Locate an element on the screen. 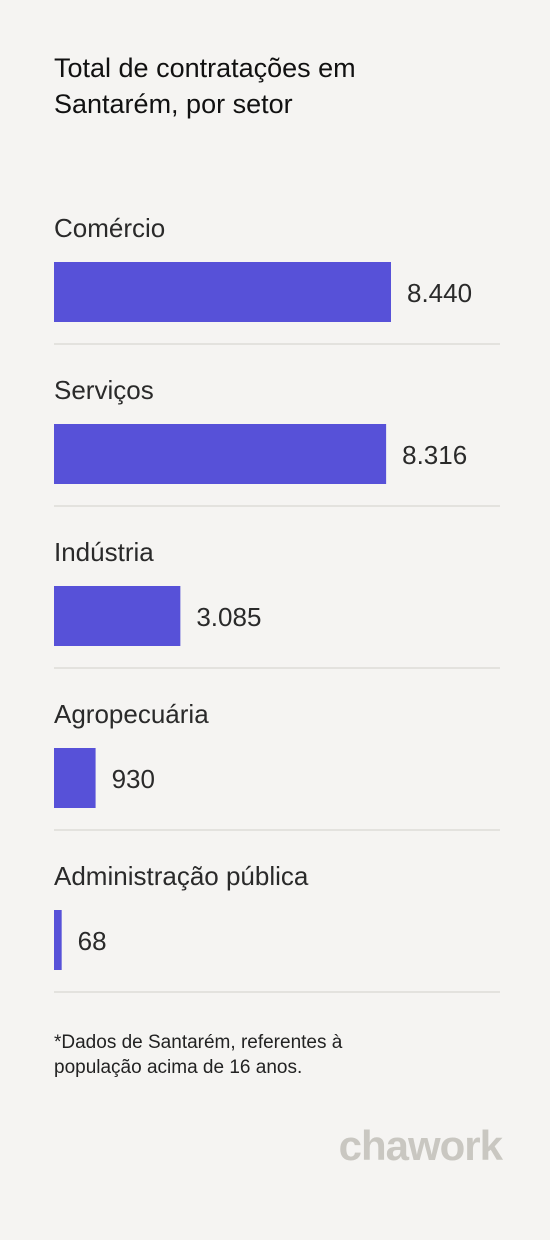 The image size is (550, 1240). category-label: Administração pública is located at coordinates (181, 876).